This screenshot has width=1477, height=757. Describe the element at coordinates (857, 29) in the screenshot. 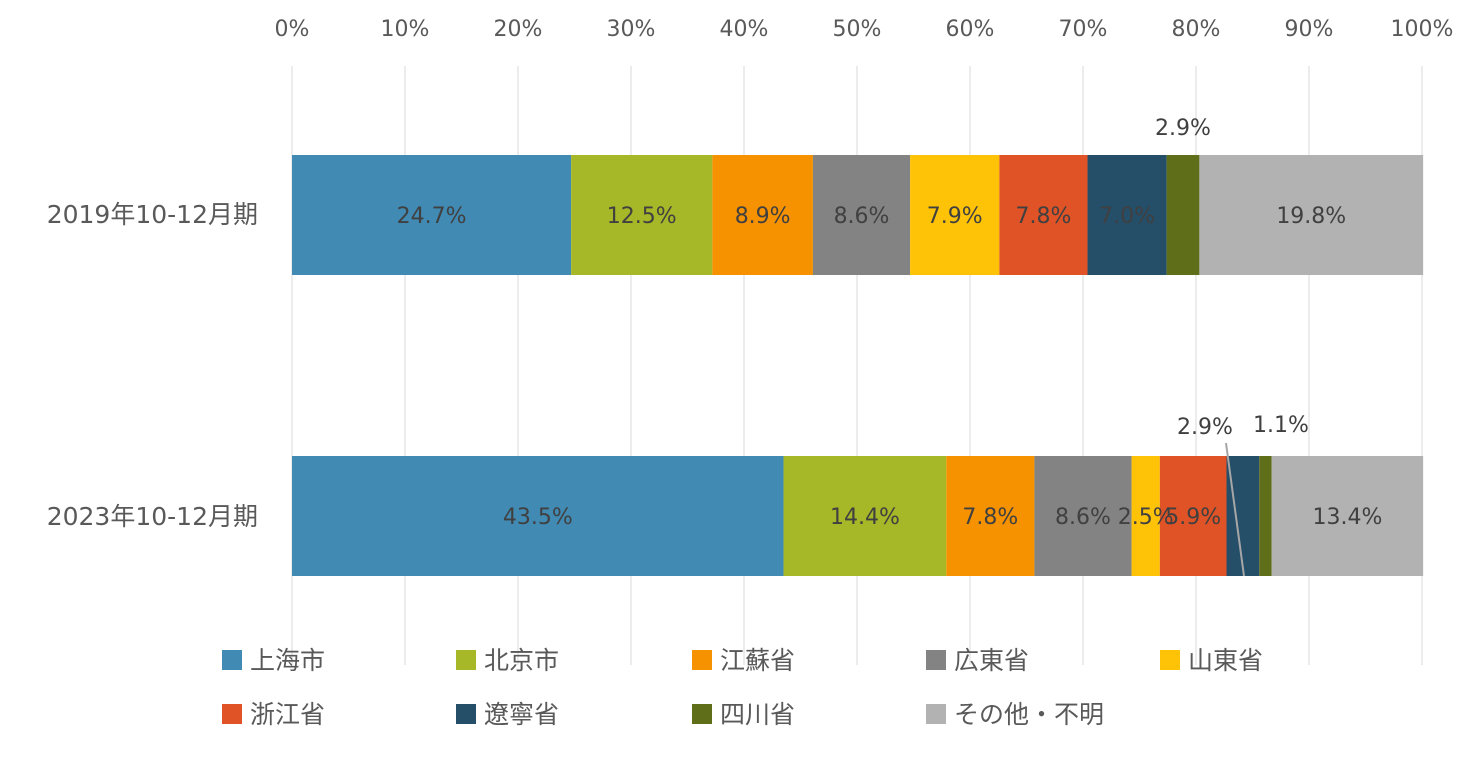

I see `x-tick-label: 50%` at that location.